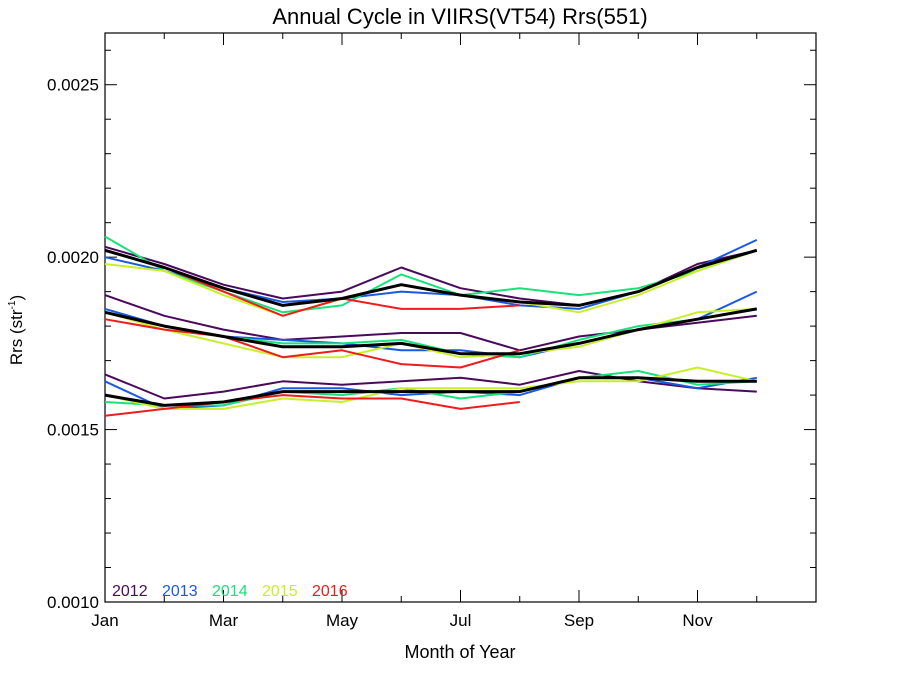 Image resolution: width=900 pixels, height=675 pixels. Describe the element at coordinates (16, 337) in the screenshot. I see `y-axis-label-main: Rrs (str` at that location.